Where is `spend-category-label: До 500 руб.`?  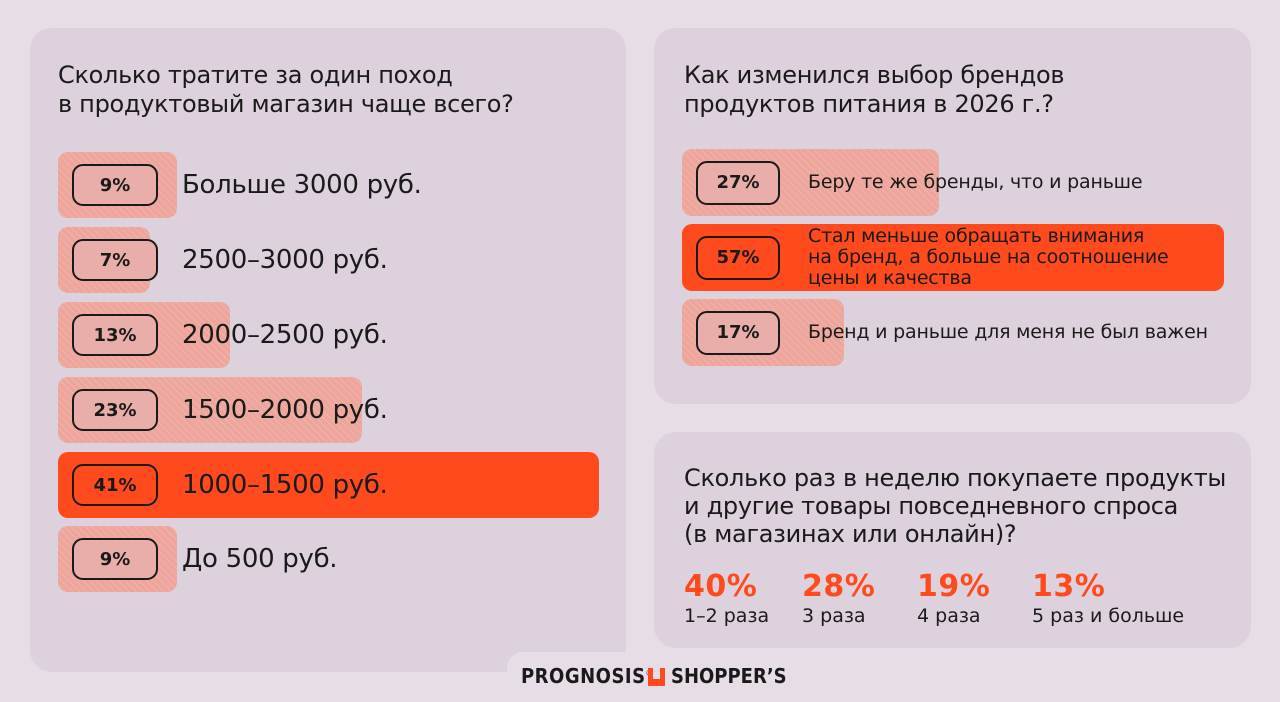 spend-category-label: До 500 руб. is located at coordinates (260, 559).